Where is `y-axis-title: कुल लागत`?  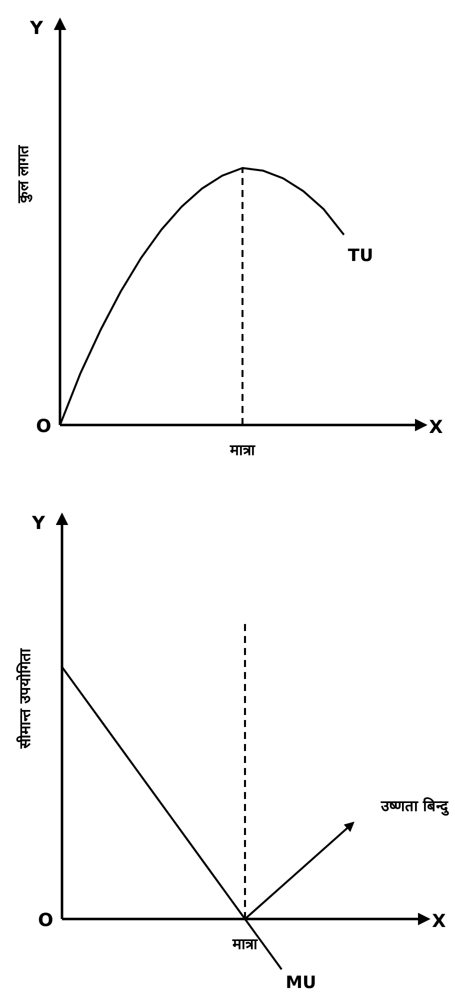
y-axis-title: कुल लागत is located at coordinates (24, 174).